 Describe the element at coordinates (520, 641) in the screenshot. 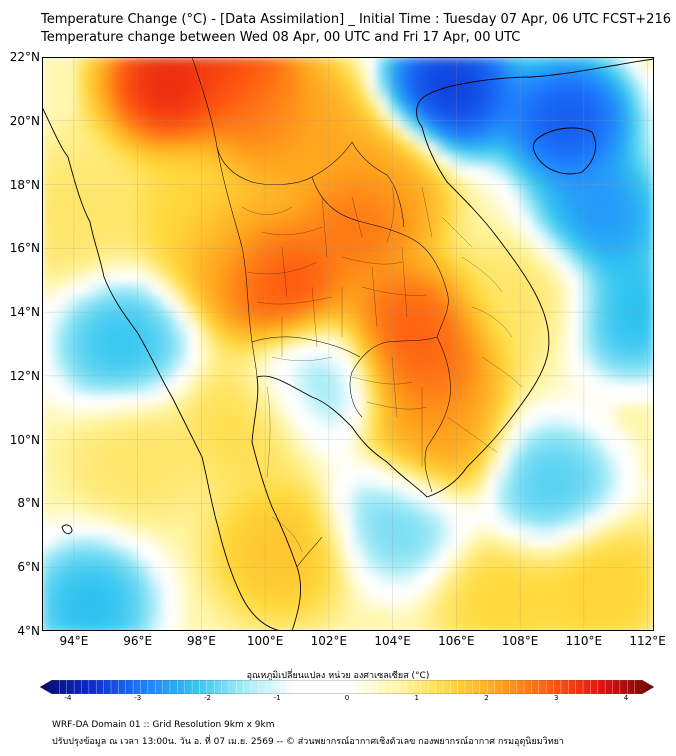

I see `lon-label: 108°E` at that location.